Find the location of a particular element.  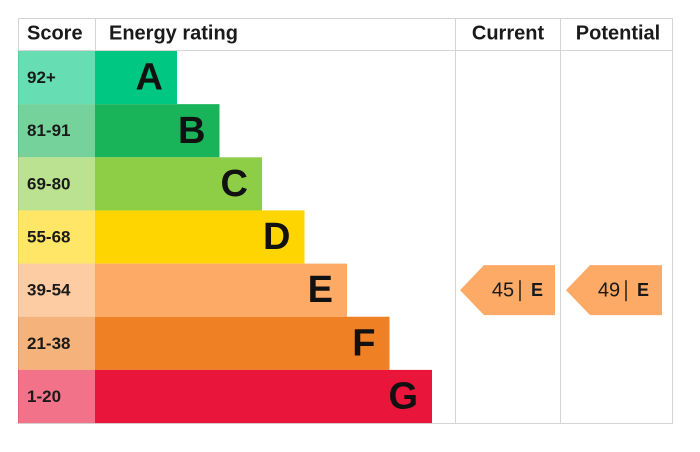

band-score: 1-20 is located at coordinates (44, 396).